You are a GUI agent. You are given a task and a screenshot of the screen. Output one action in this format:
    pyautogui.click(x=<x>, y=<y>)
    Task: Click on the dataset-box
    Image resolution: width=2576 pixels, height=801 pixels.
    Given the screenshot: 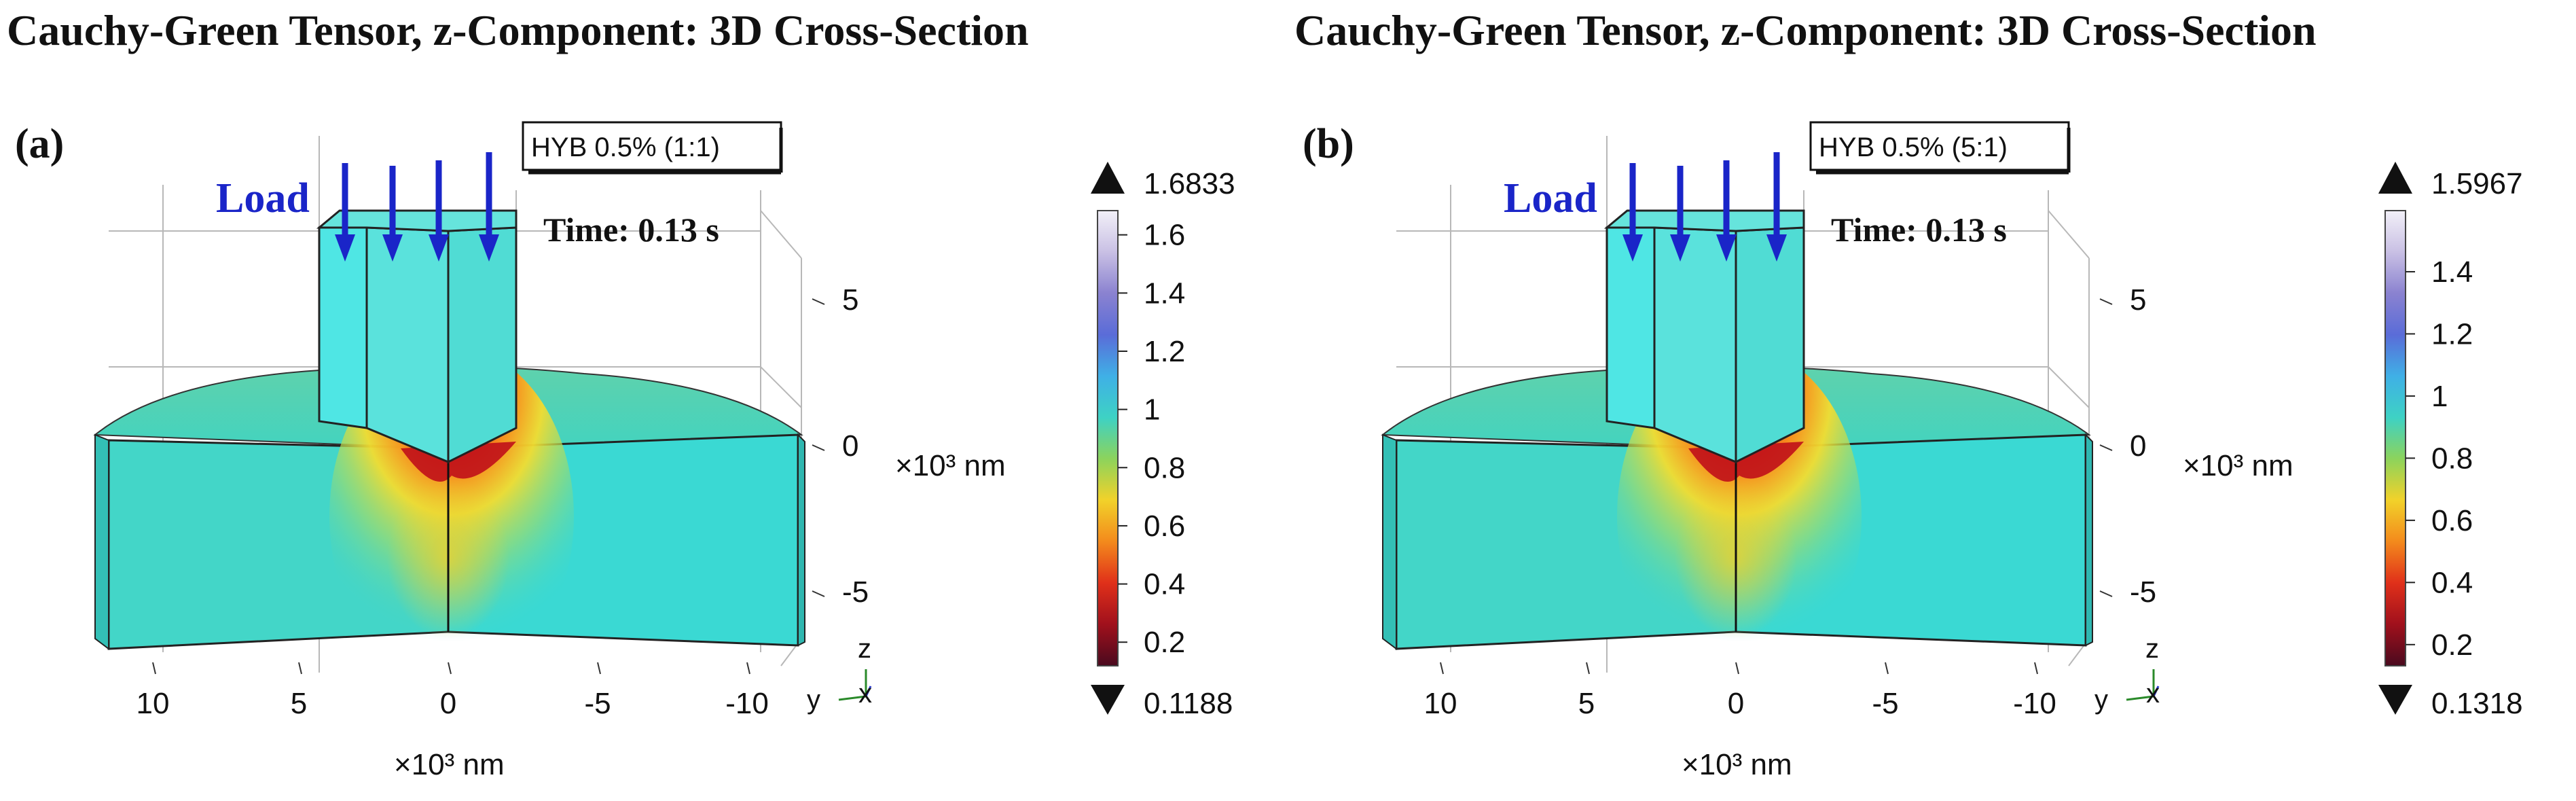 What is the action you would take?
    pyautogui.click(x=652, y=146)
    